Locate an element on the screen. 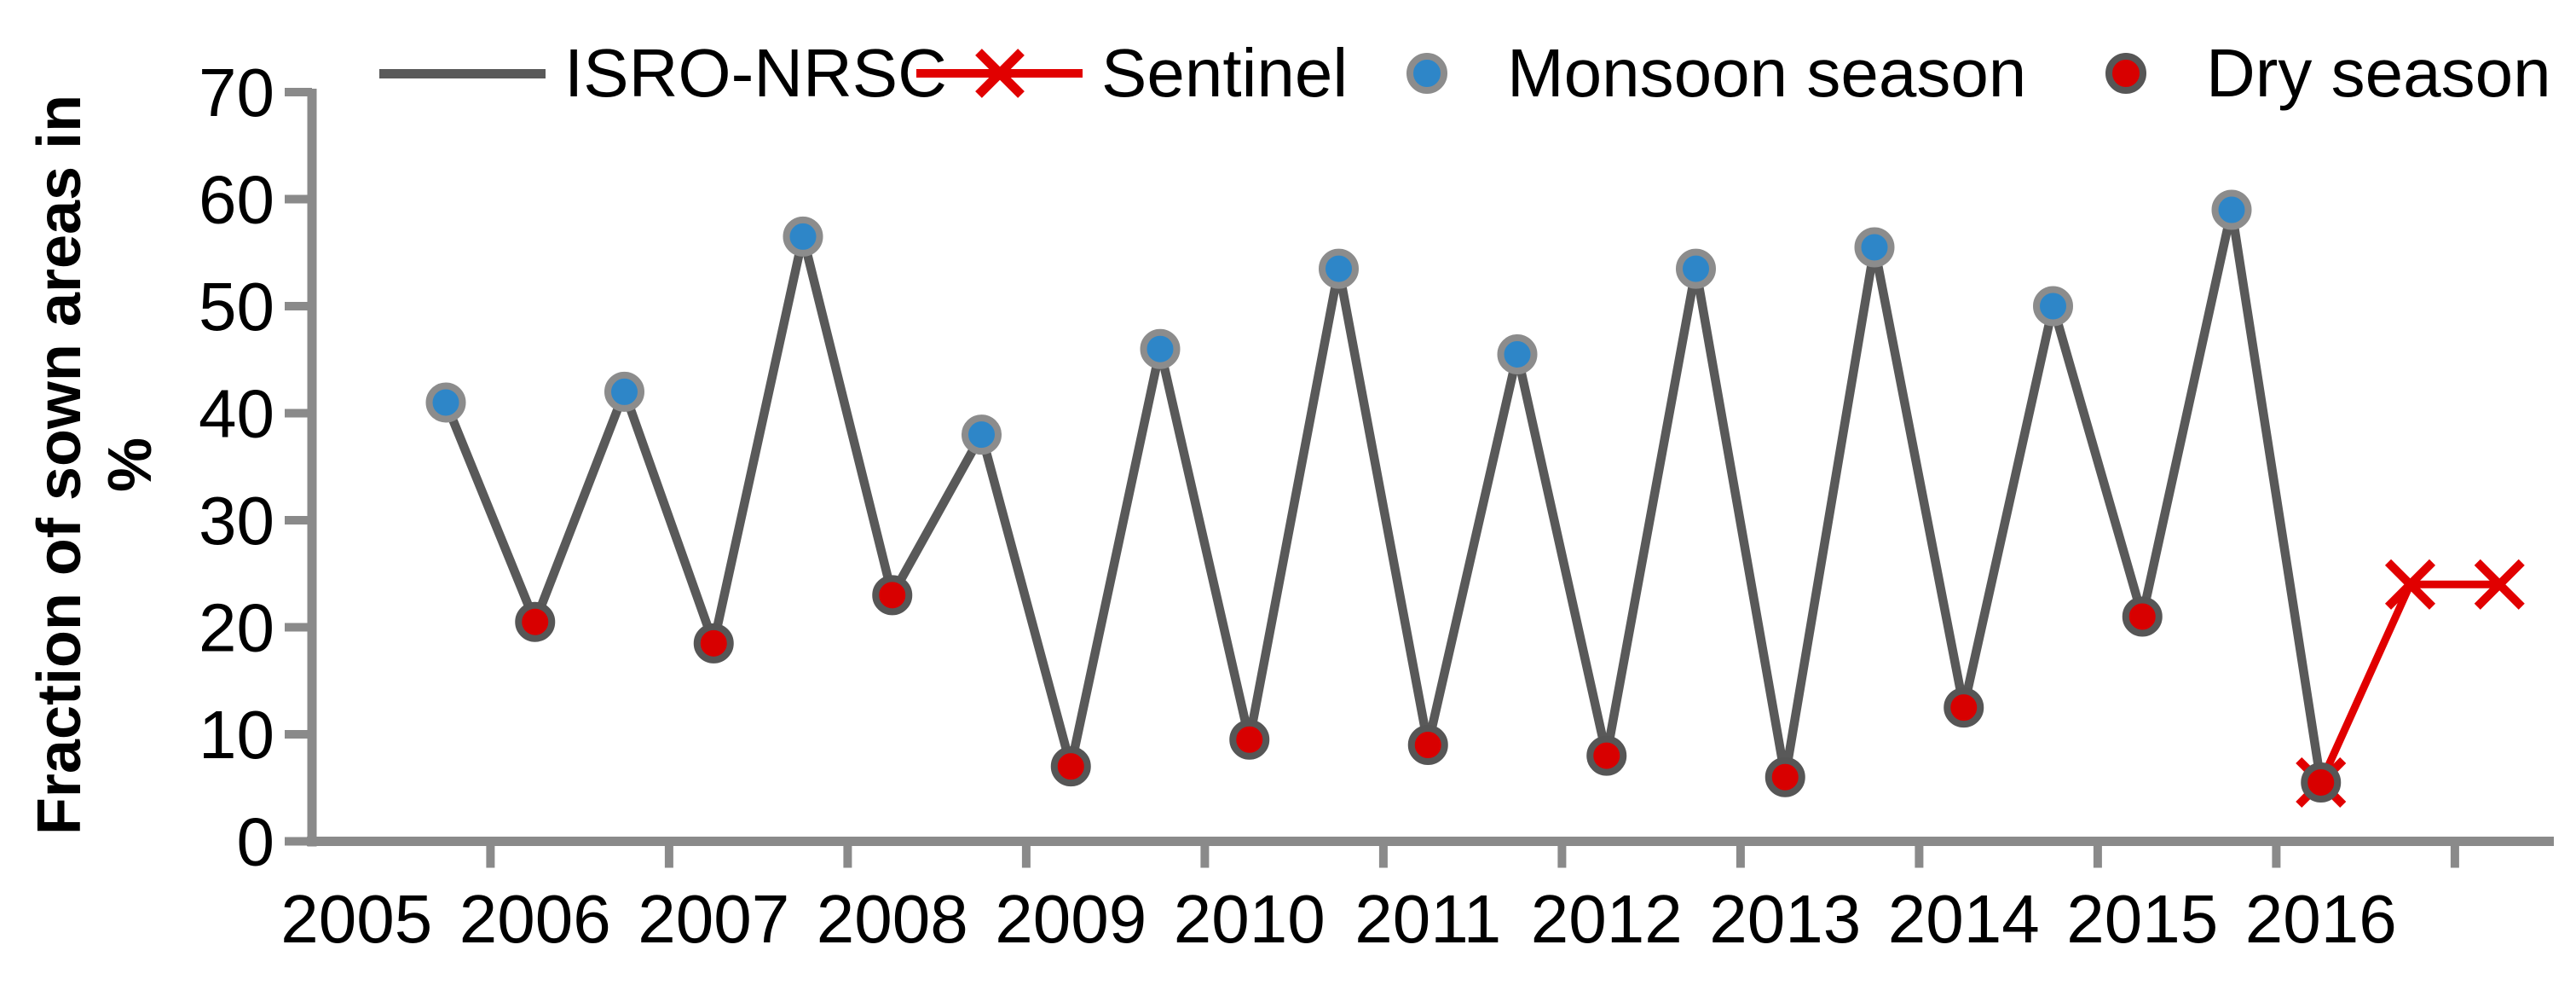 This screenshot has height=991, width=2576. sentinel-line-sample is located at coordinates (999, 73).